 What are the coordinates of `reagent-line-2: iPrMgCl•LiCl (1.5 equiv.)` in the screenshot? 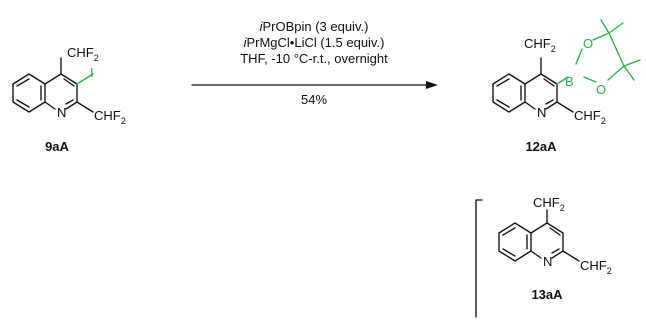 It's located at (314, 42).